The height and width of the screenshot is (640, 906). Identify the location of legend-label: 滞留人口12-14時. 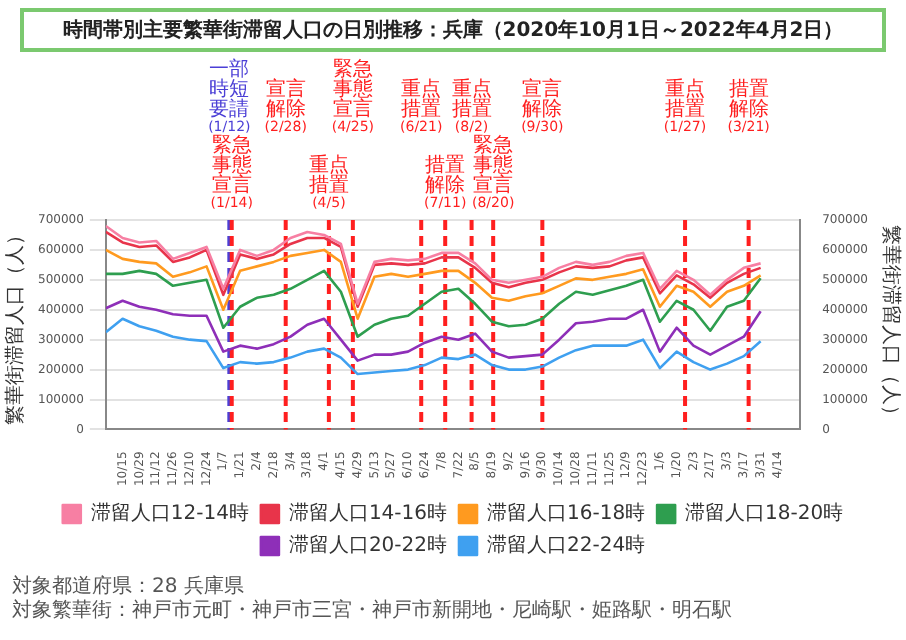
(169, 513).